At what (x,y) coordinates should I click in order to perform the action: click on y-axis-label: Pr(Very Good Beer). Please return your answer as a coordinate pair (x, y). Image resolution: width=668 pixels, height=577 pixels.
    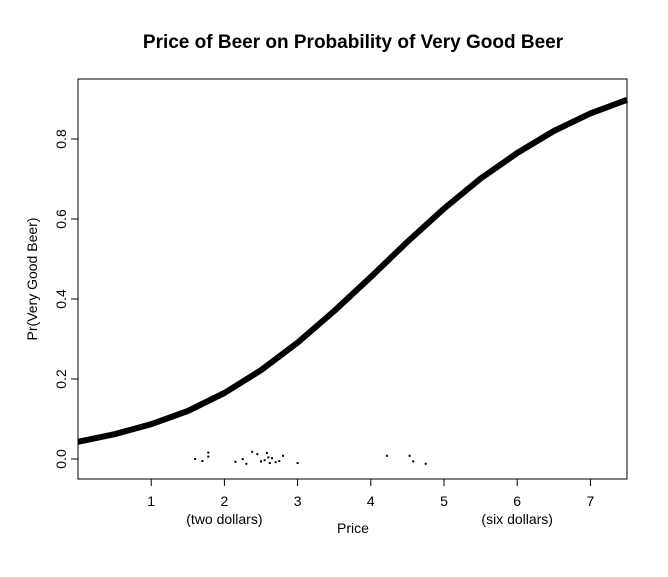
    Looking at the image, I should click on (32, 279).